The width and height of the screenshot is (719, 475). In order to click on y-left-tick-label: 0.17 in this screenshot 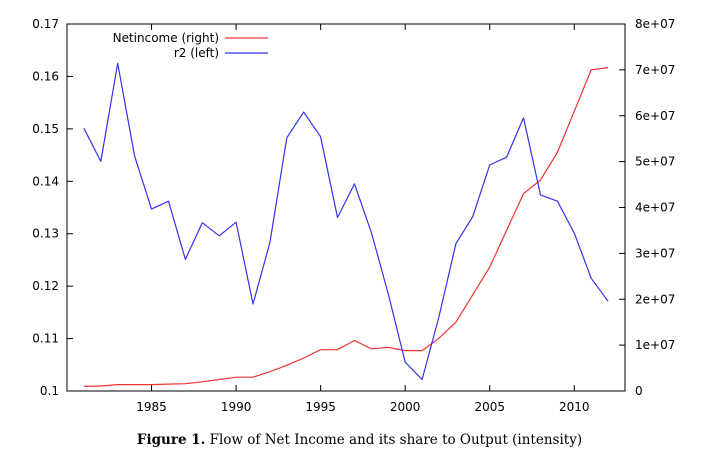, I will do `click(45, 24)`.